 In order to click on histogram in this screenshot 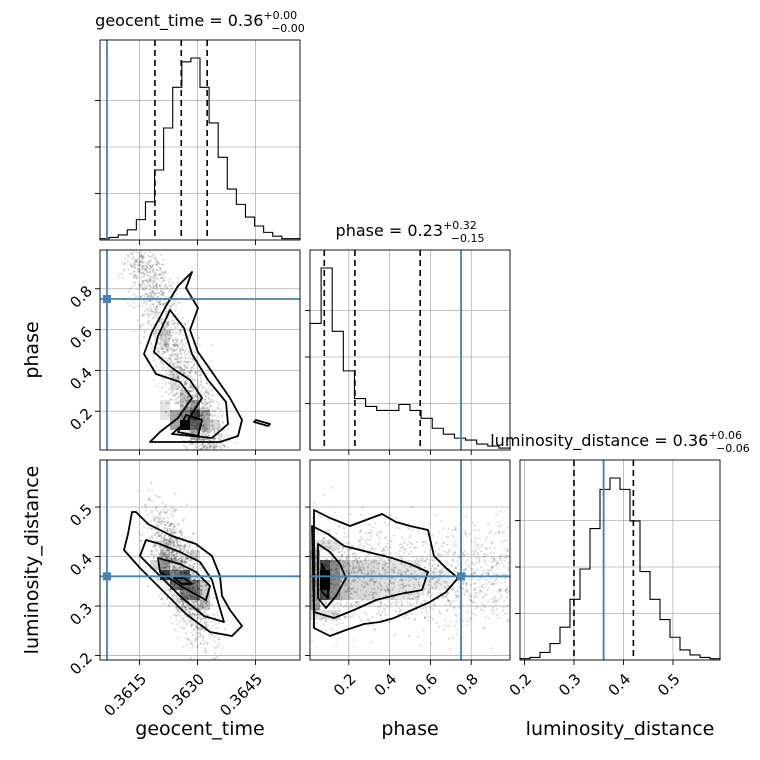, I will do `click(410, 358)`.